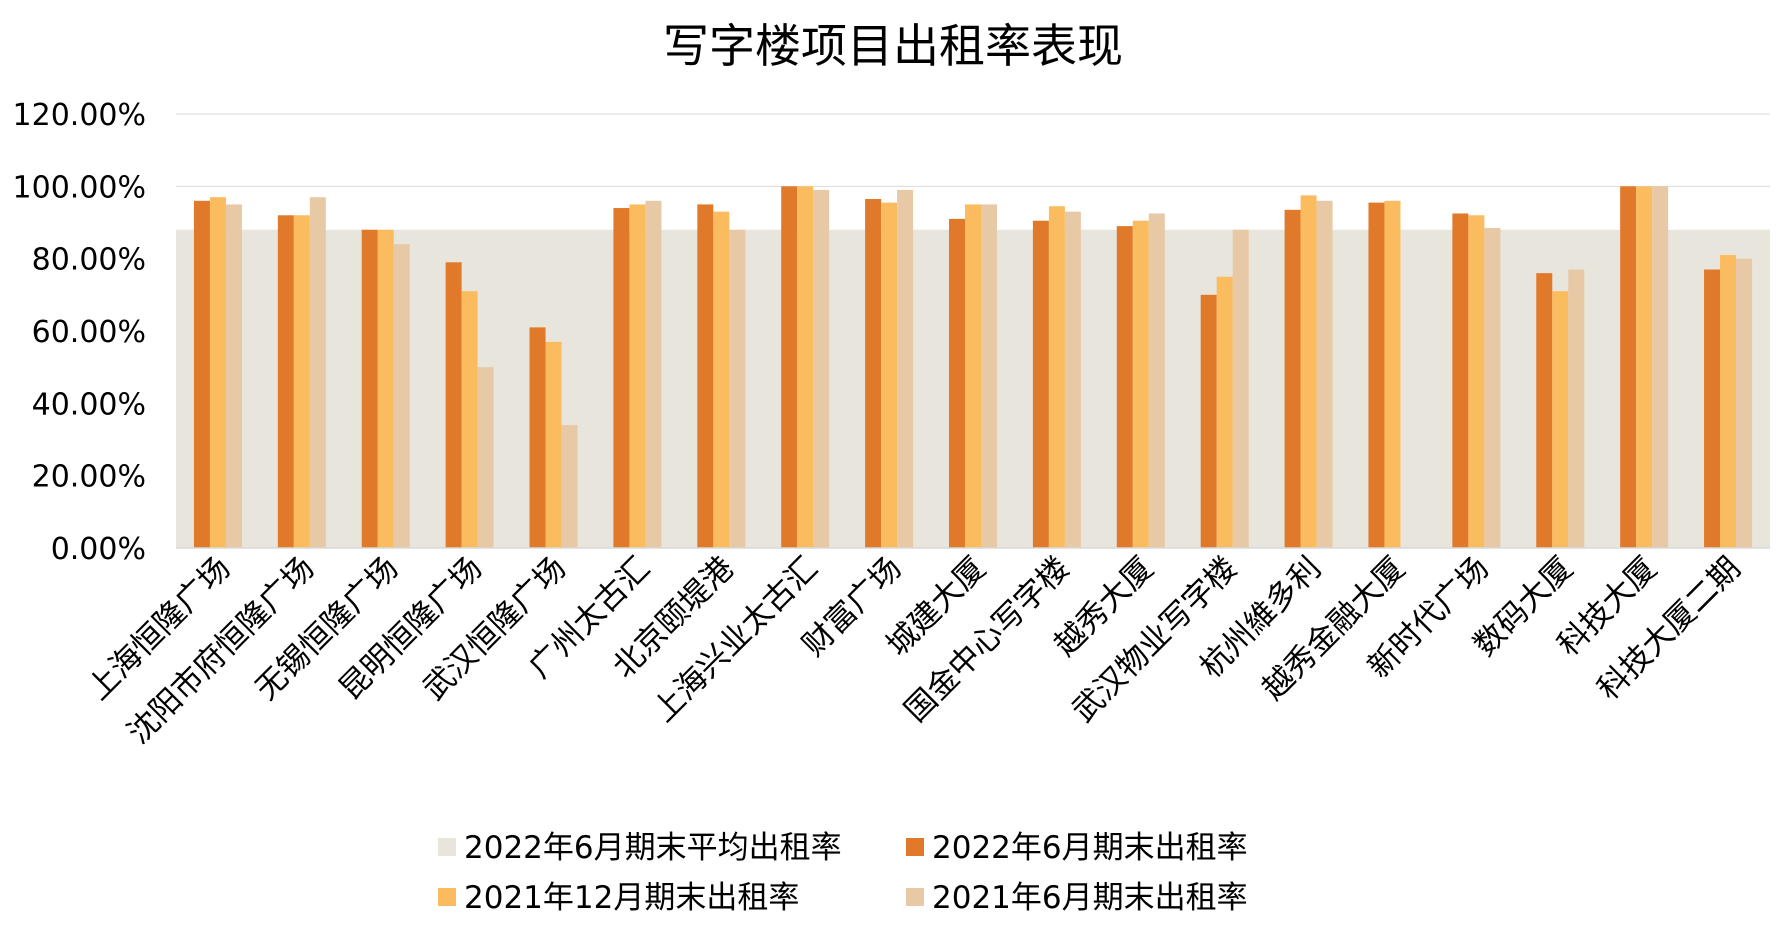 This screenshot has width=1786, height=941. What do you see at coordinates (1090, 898) in the screenshot?
I see `legend-label: 2021年6月期末出租率` at bounding box center [1090, 898].